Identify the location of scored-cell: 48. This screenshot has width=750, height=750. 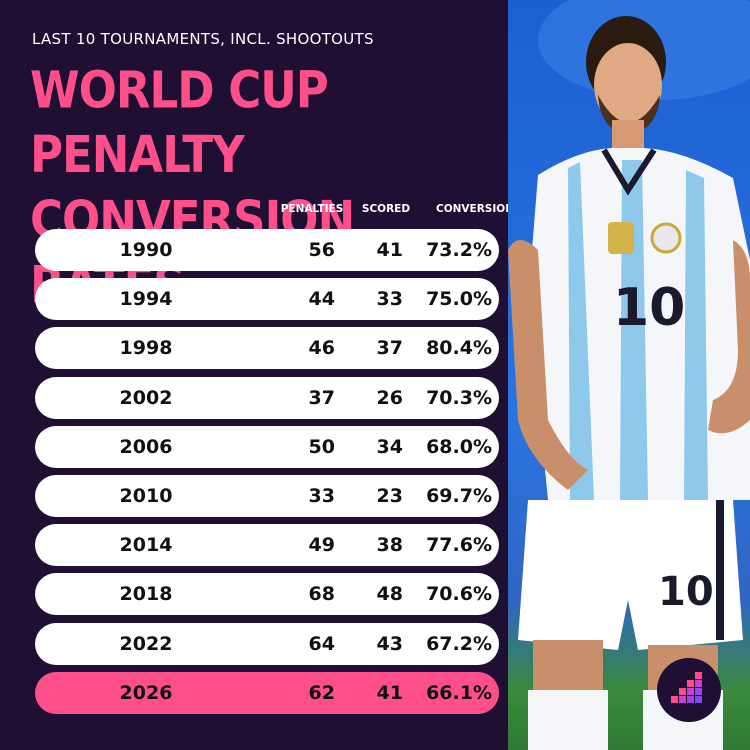
(389, 594).